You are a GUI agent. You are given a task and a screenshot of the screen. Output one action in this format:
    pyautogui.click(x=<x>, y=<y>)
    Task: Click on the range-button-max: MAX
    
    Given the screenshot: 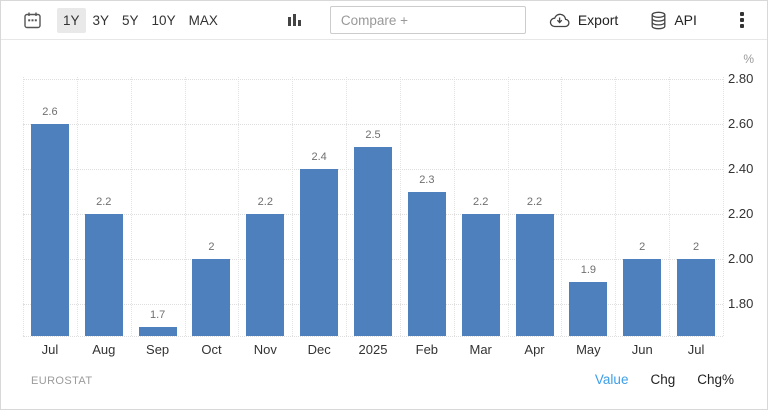 What is the action you would take?
    pyautogui.click(x=203, y=20)
    